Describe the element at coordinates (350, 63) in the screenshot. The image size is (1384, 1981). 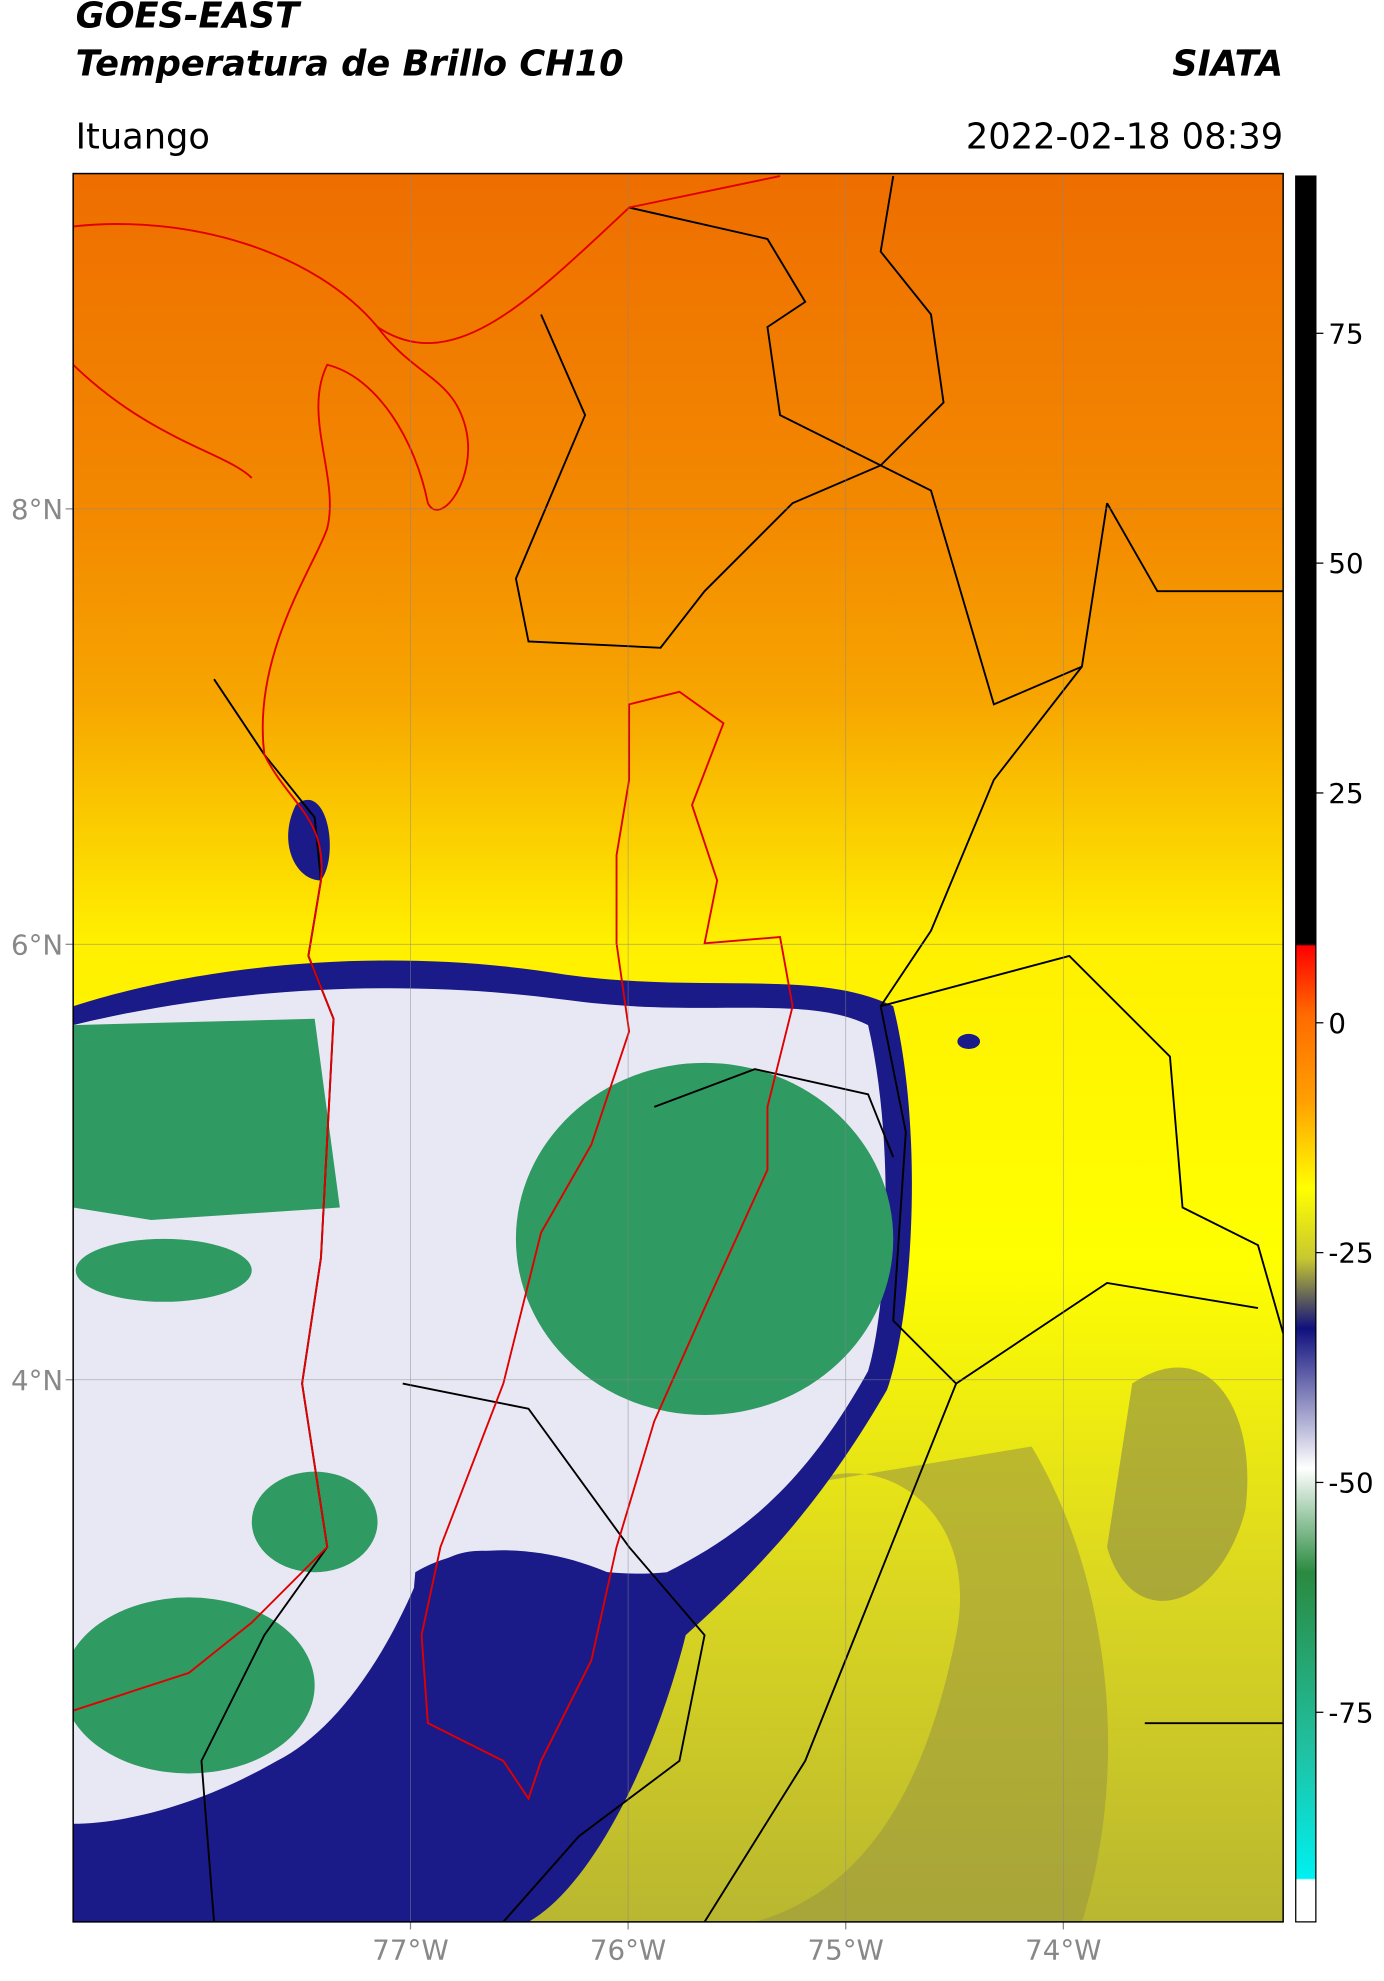
I see `subtitle: Temperatura de Brillo CH10` at that location.